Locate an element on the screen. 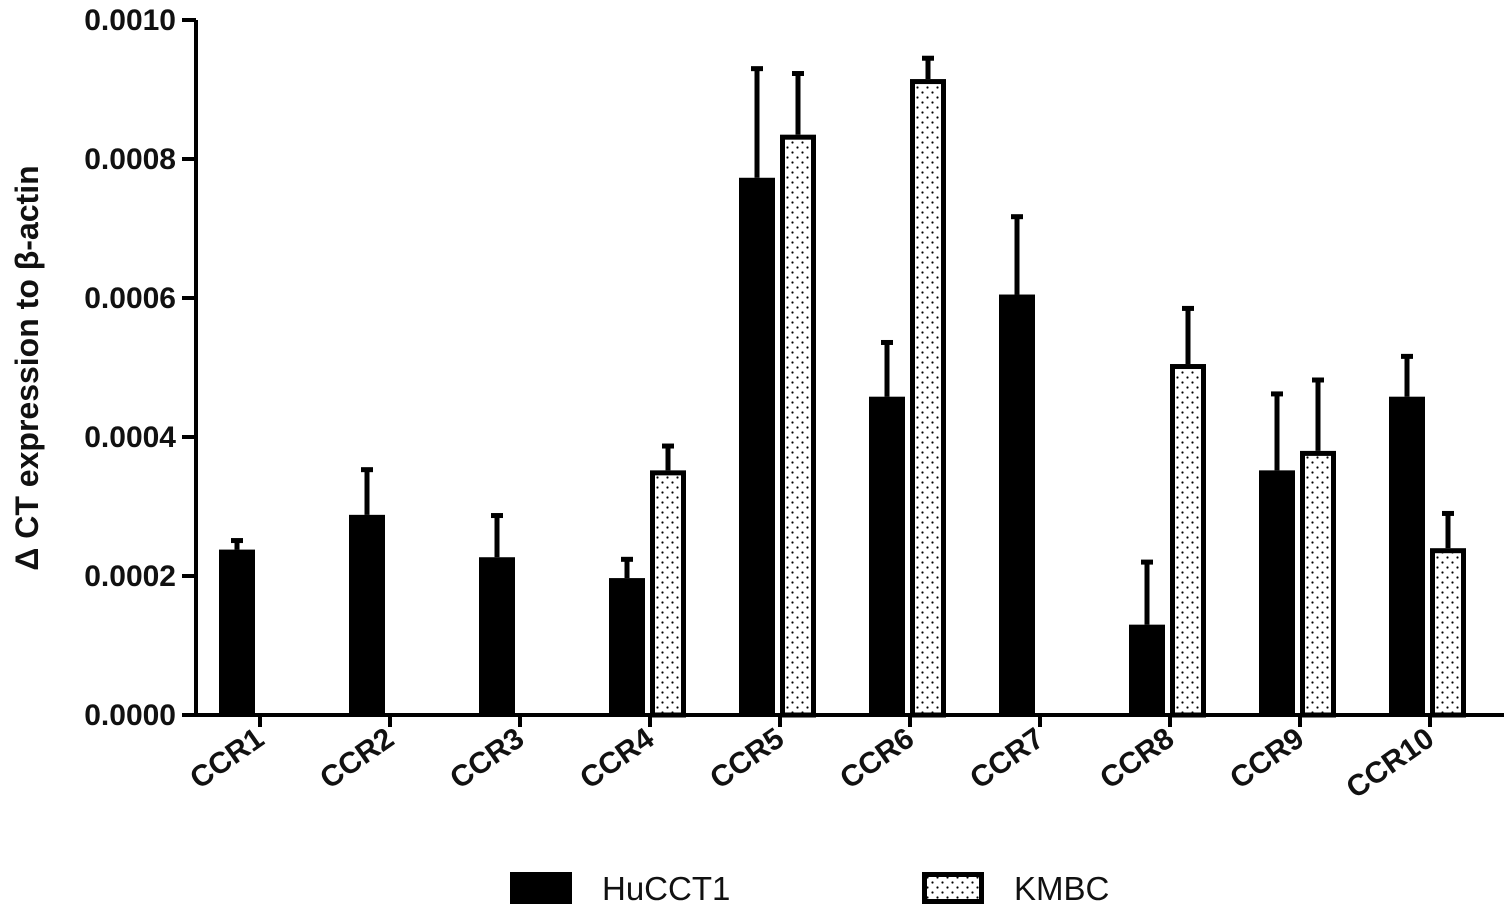  legend-label-hucct1: HuCCT1 is located at coordinates (666, 888).